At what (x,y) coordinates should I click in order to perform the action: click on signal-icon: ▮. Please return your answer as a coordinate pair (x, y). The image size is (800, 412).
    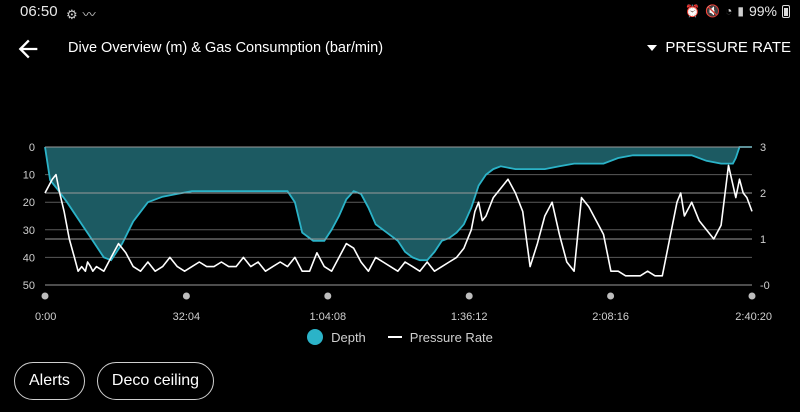
    Looking at the image, I should click on (740, 11).